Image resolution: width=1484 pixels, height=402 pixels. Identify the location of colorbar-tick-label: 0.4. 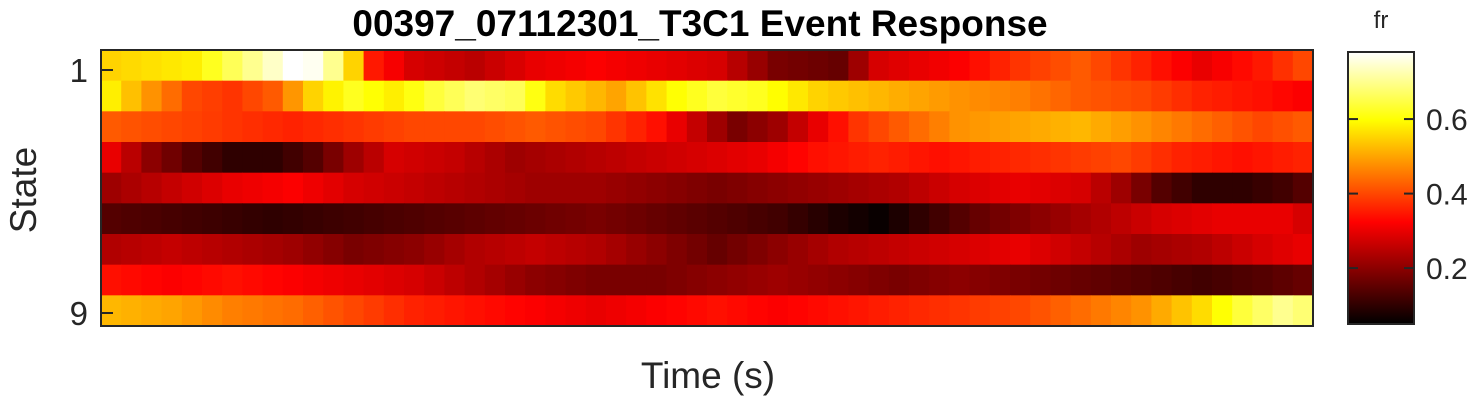
(1447, 195).